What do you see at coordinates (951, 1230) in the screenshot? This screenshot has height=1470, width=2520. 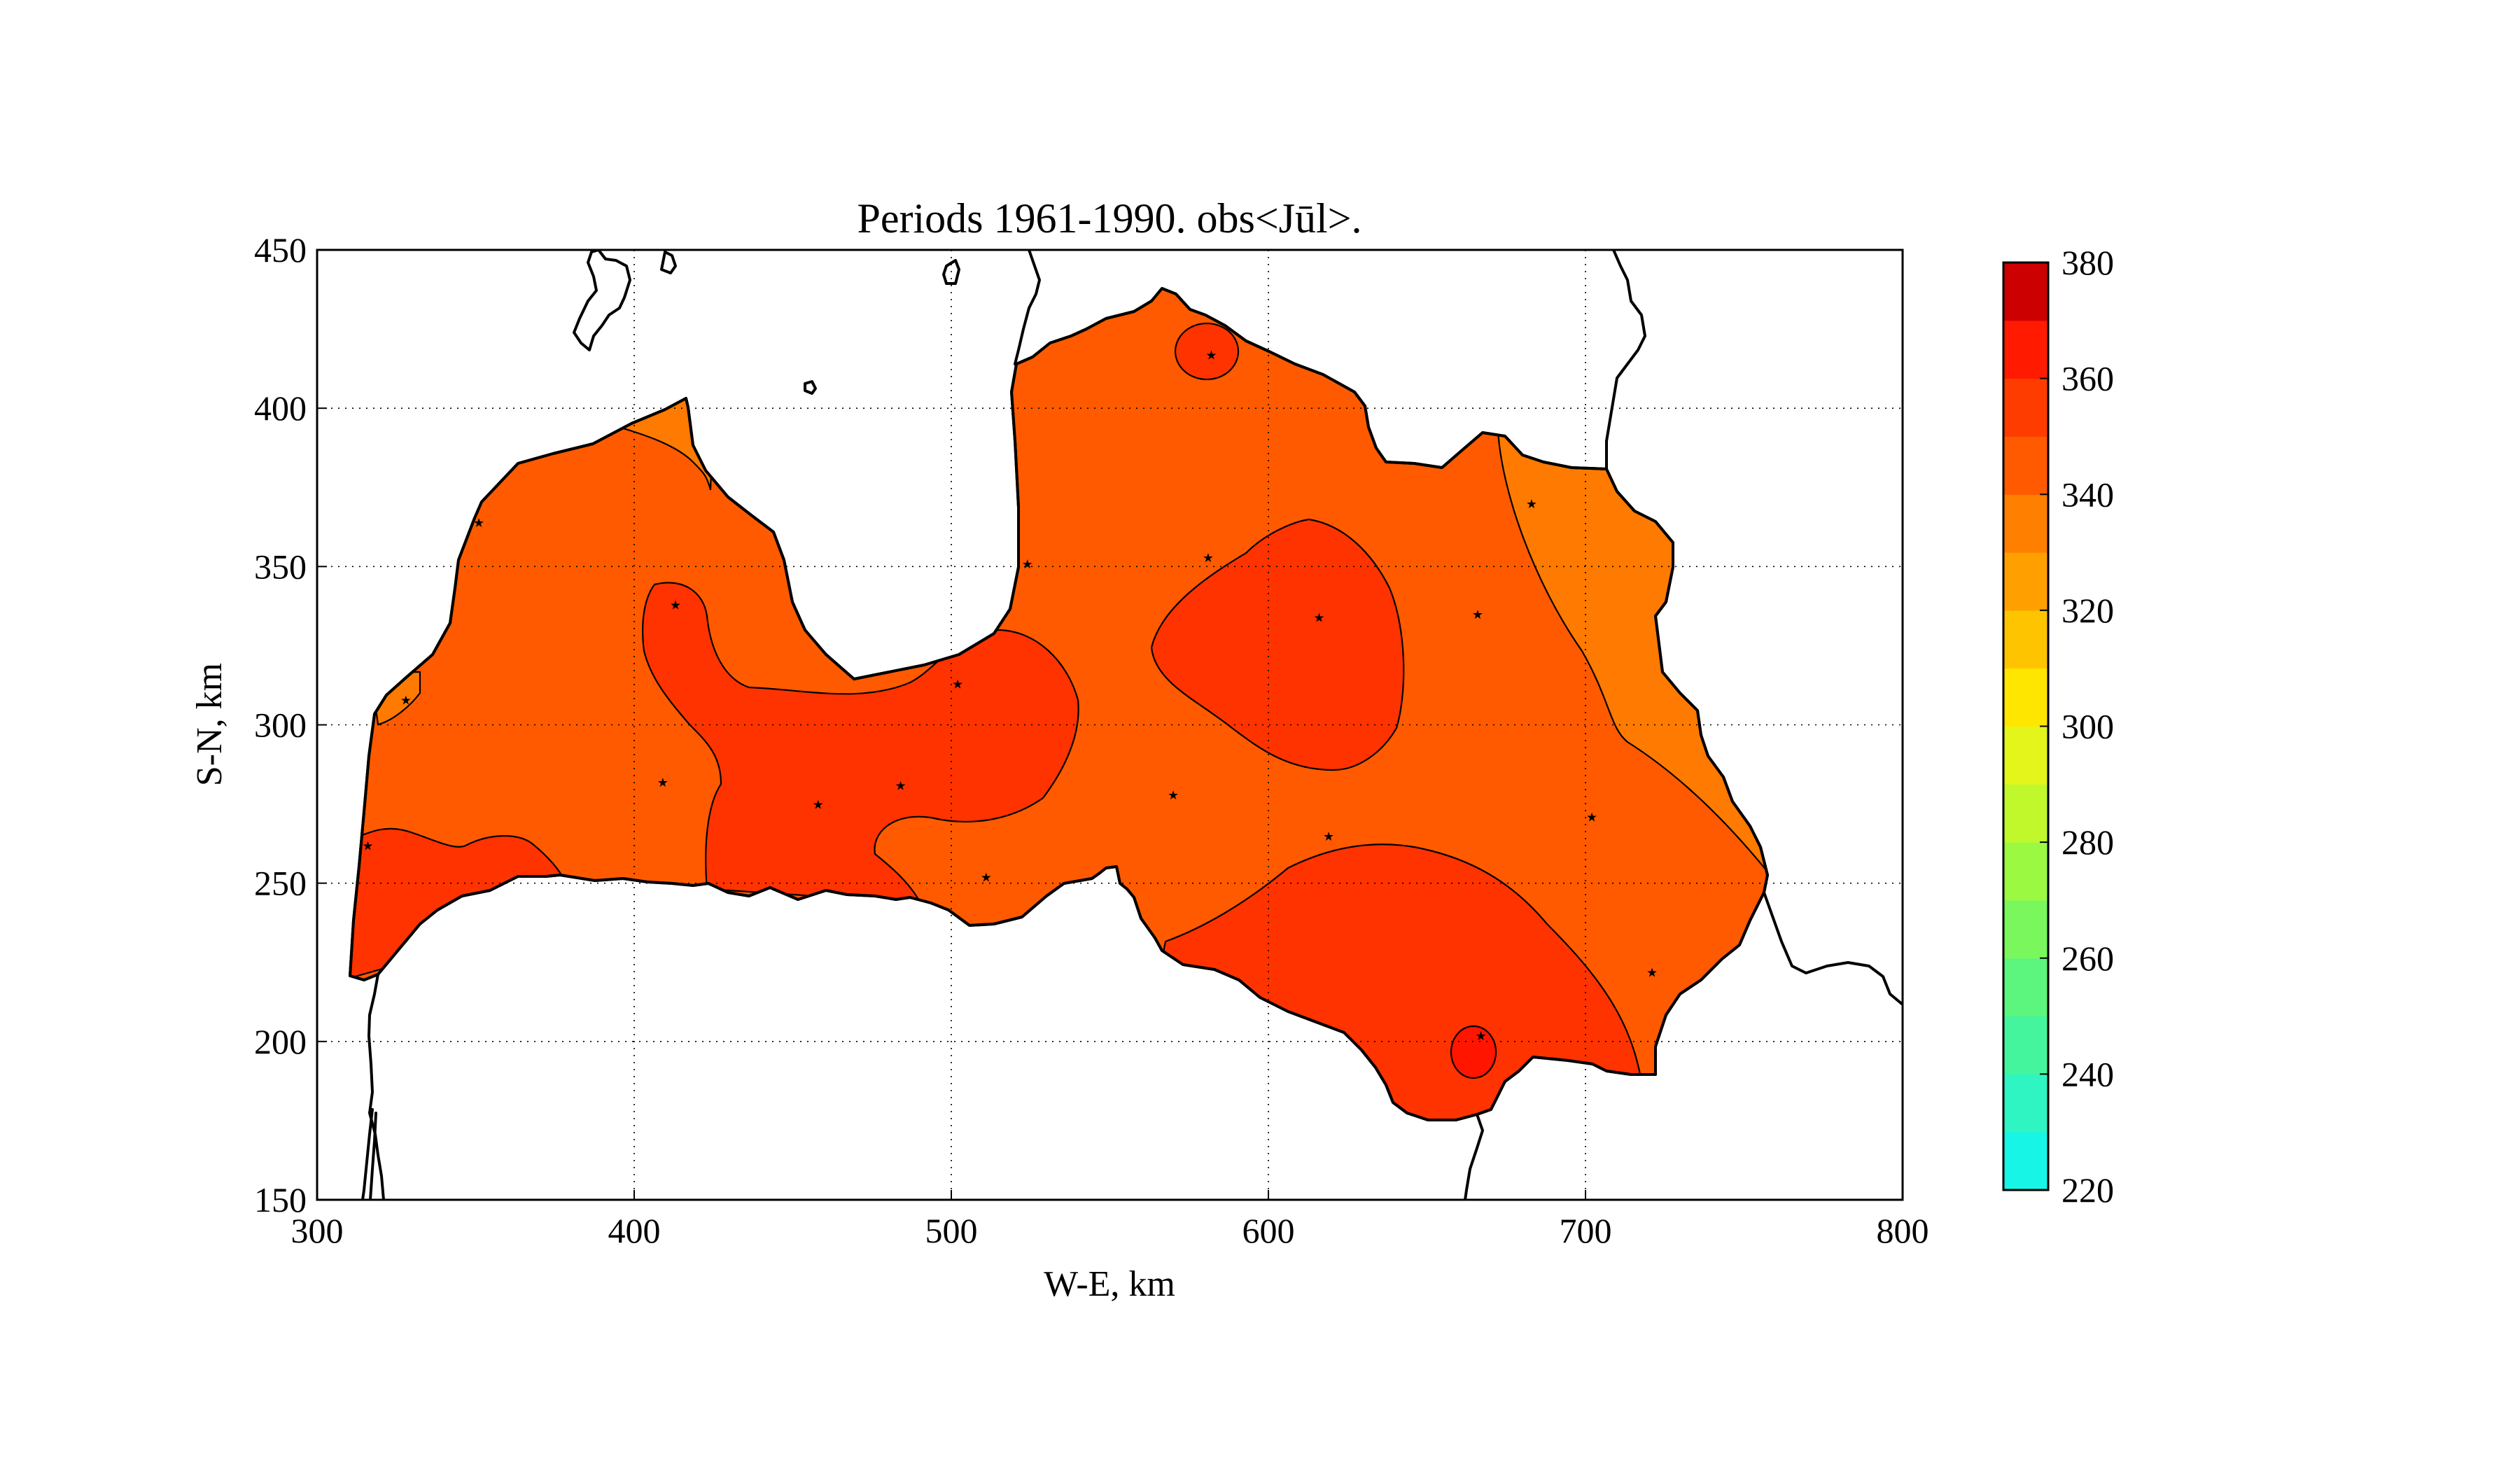 I see `x-tick-label: 500` at bounding box center [951, 1230].